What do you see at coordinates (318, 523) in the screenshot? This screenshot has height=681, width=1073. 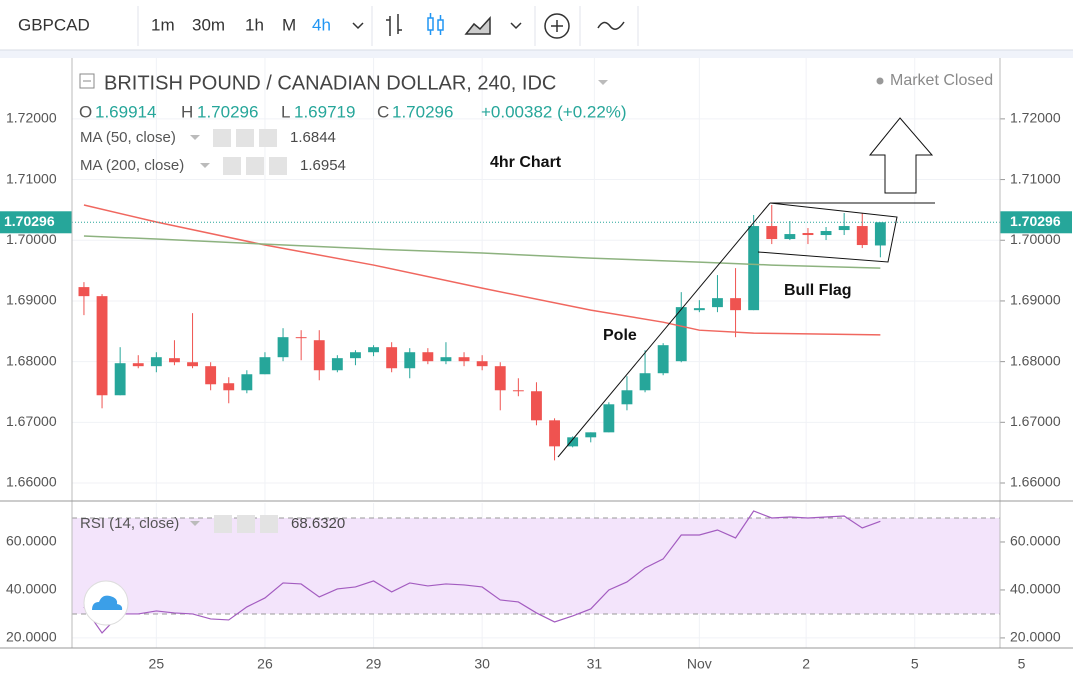 I see `rsi-value: 68.6320` at bounding box center [318, 523].